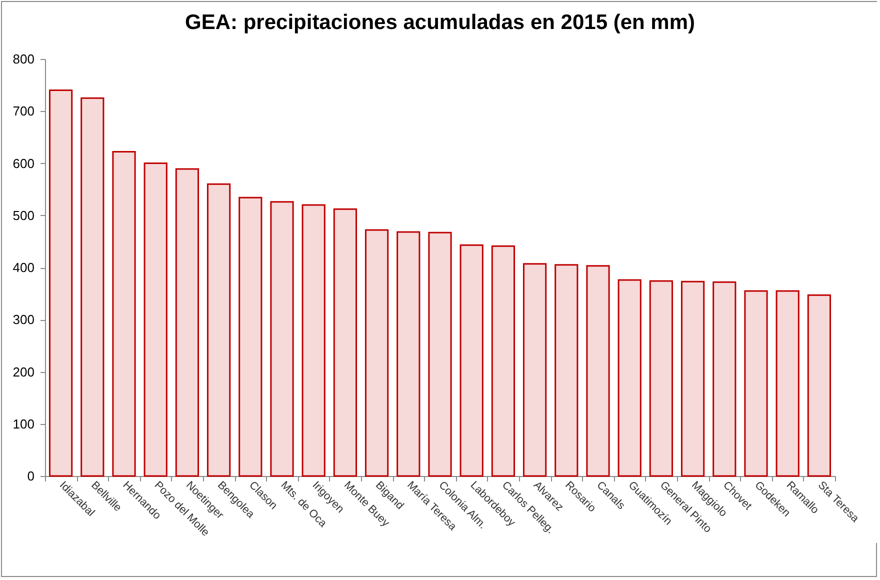  Describe the element at coordinates (23, 59) in the screenshot. I see `y-tick-label: 800` at that location.